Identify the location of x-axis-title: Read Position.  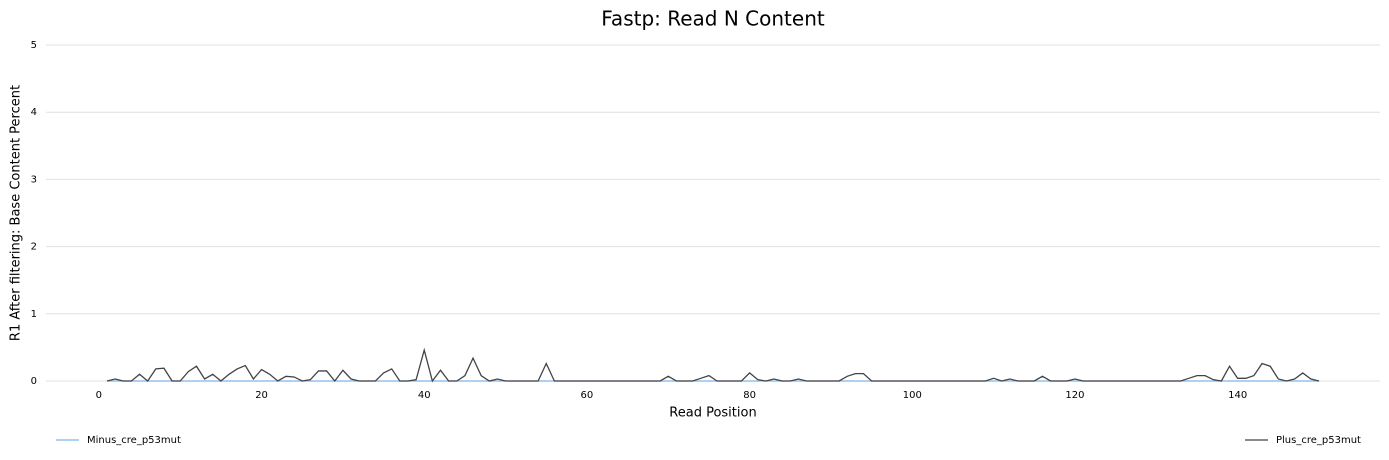
(712, 413).